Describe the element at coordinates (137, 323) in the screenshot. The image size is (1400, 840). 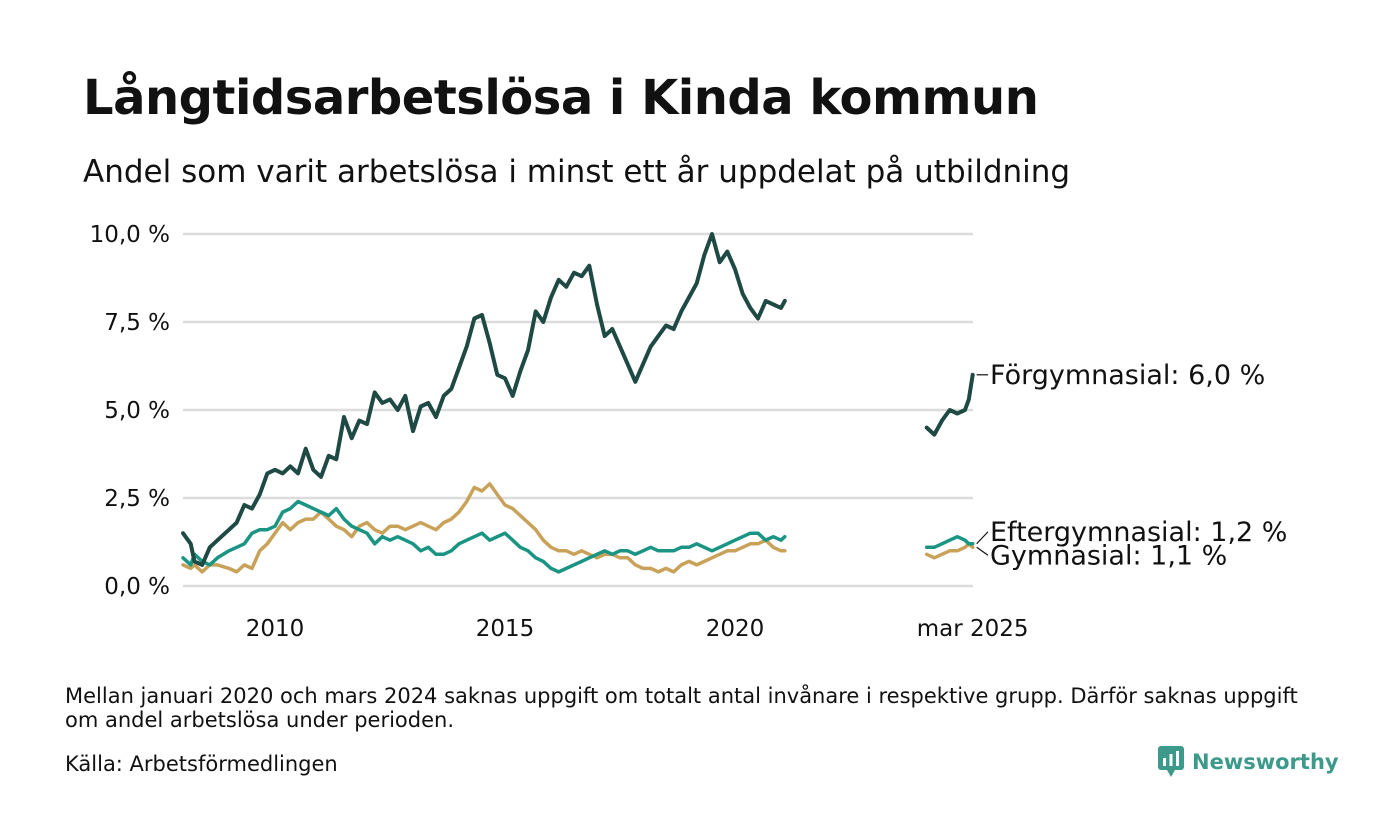
I see `y-tick-label: 7,5 %` at that location.